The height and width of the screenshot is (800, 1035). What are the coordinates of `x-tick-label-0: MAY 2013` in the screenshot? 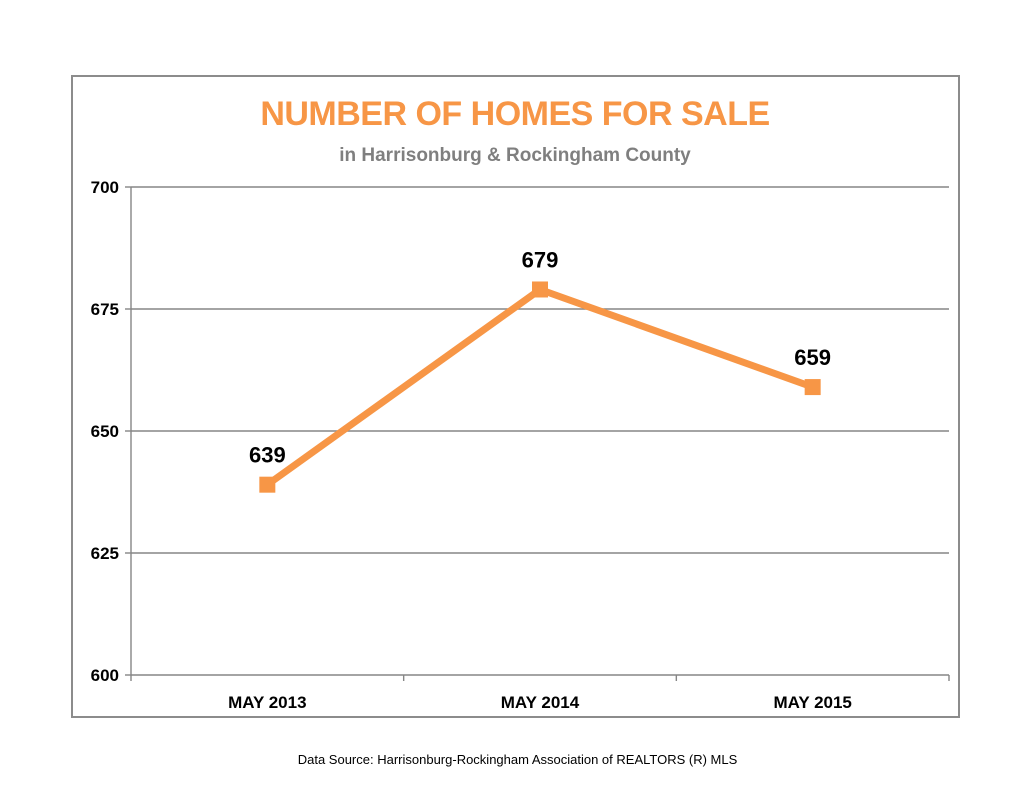 It's located at (267, 702).